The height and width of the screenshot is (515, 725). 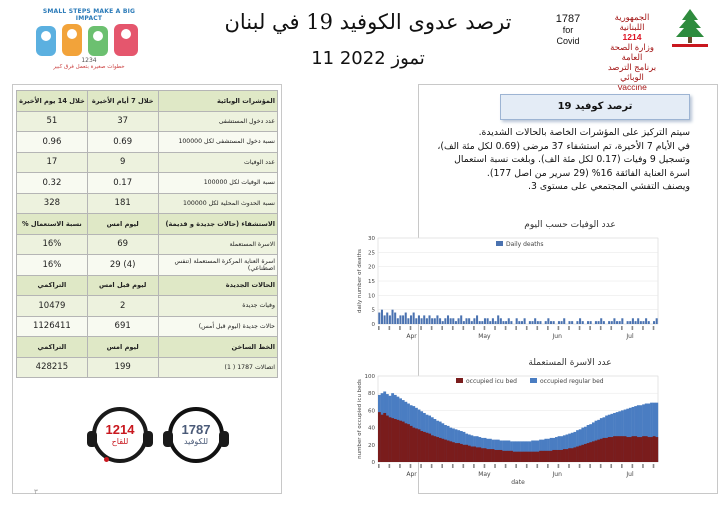 What do you see at coordinates (122, 306) in the screenshot?
I see `table-cell: 2` at bounding box center [122, 306].